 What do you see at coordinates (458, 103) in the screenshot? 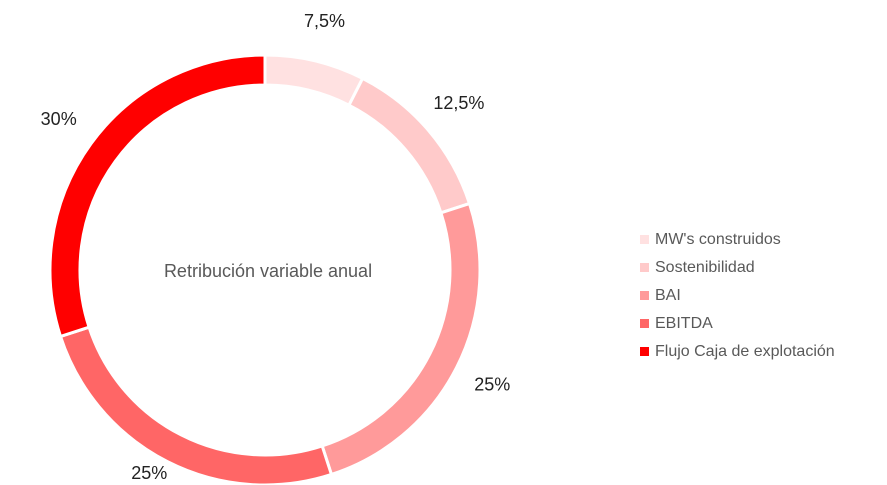
I see `data-label: 12,5%` at bounding box center [458, 103].